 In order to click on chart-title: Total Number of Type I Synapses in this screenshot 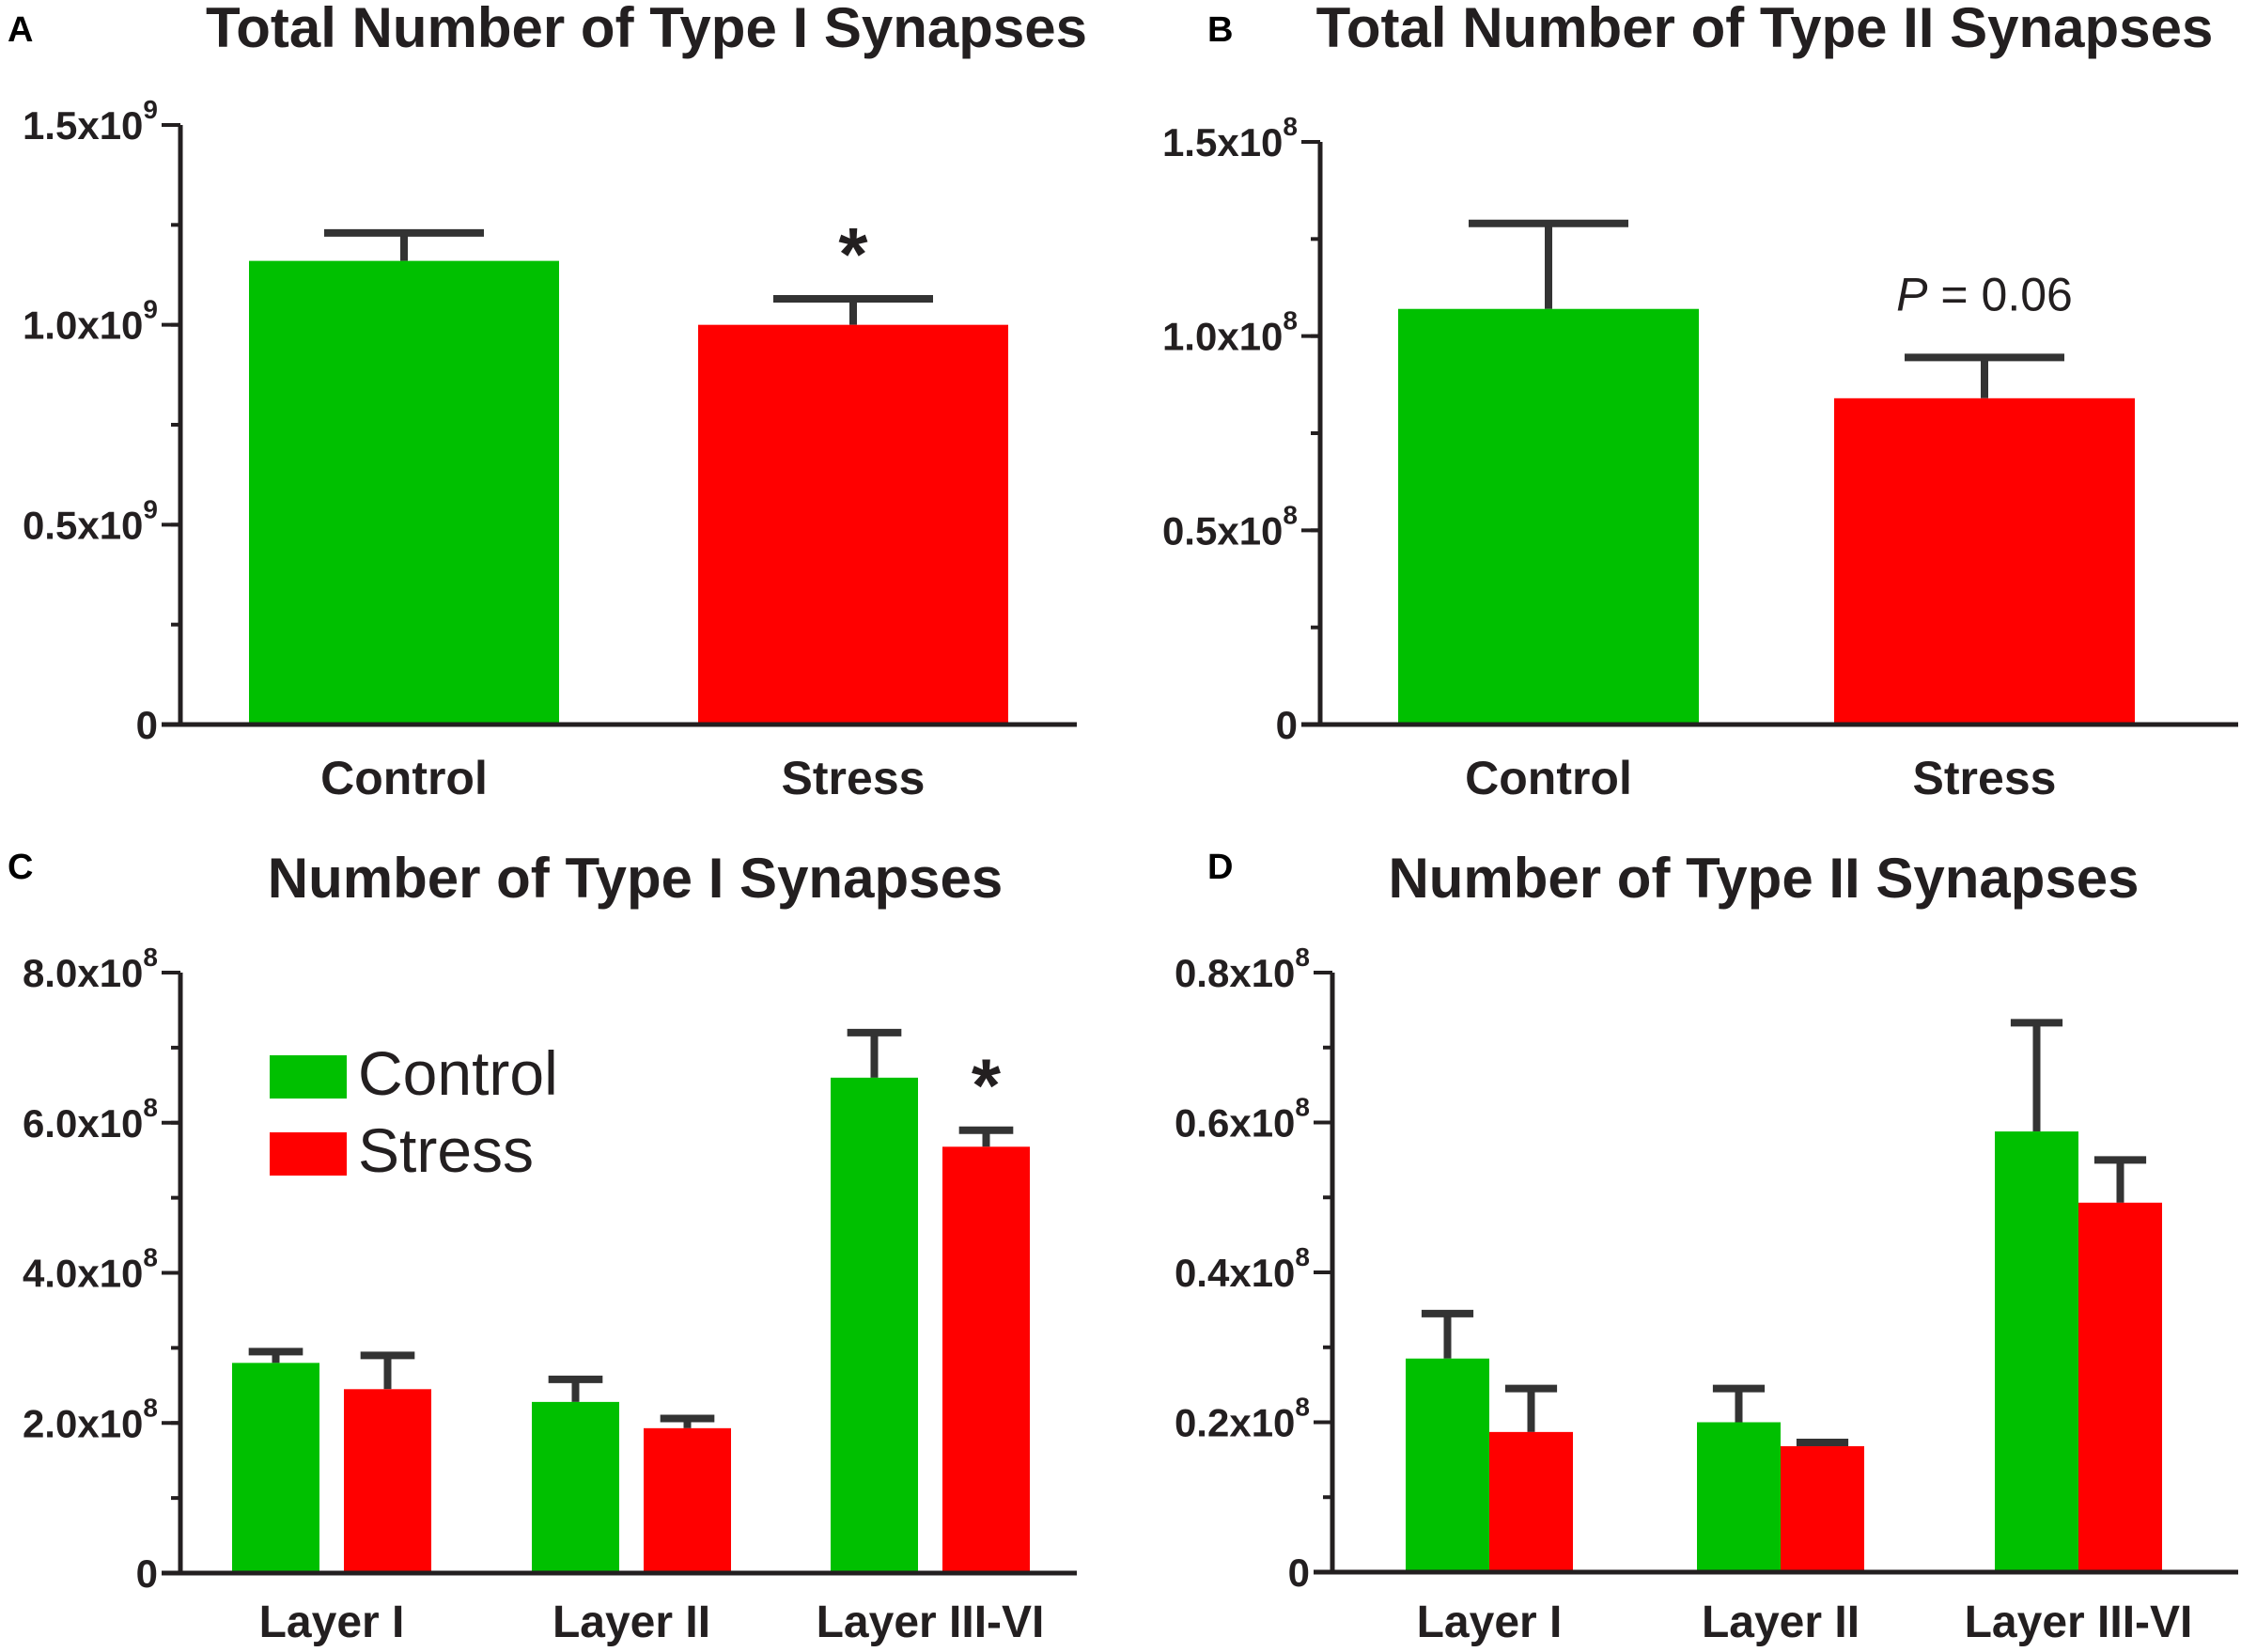, I will do `click(646, 29)`.